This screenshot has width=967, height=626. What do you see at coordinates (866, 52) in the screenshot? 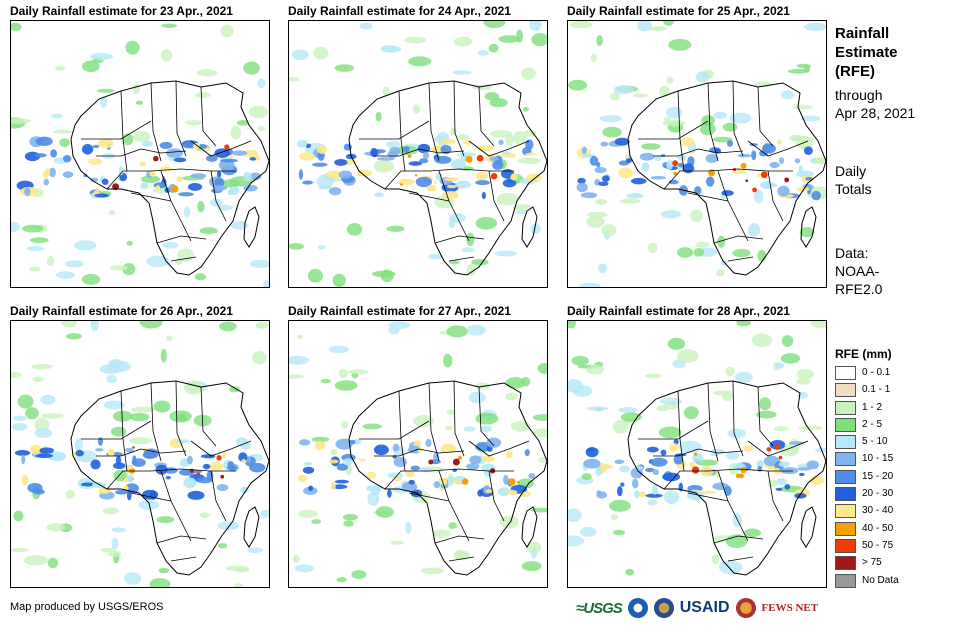
I see `product-title: Rainfall Estimate (RFE)` at bounding box center [866, 52].